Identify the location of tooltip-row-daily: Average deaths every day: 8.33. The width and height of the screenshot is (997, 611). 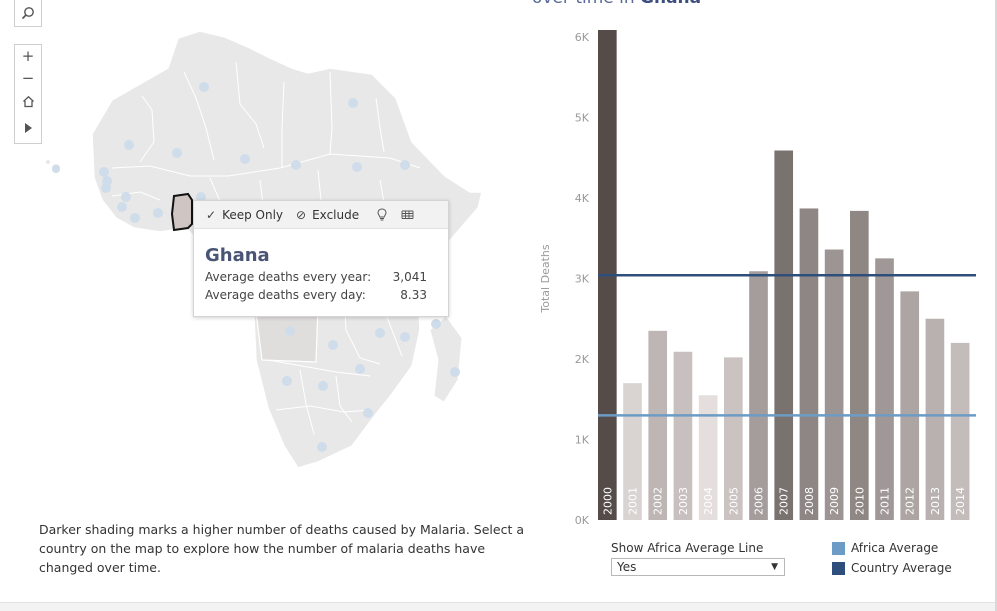
(321, 295).